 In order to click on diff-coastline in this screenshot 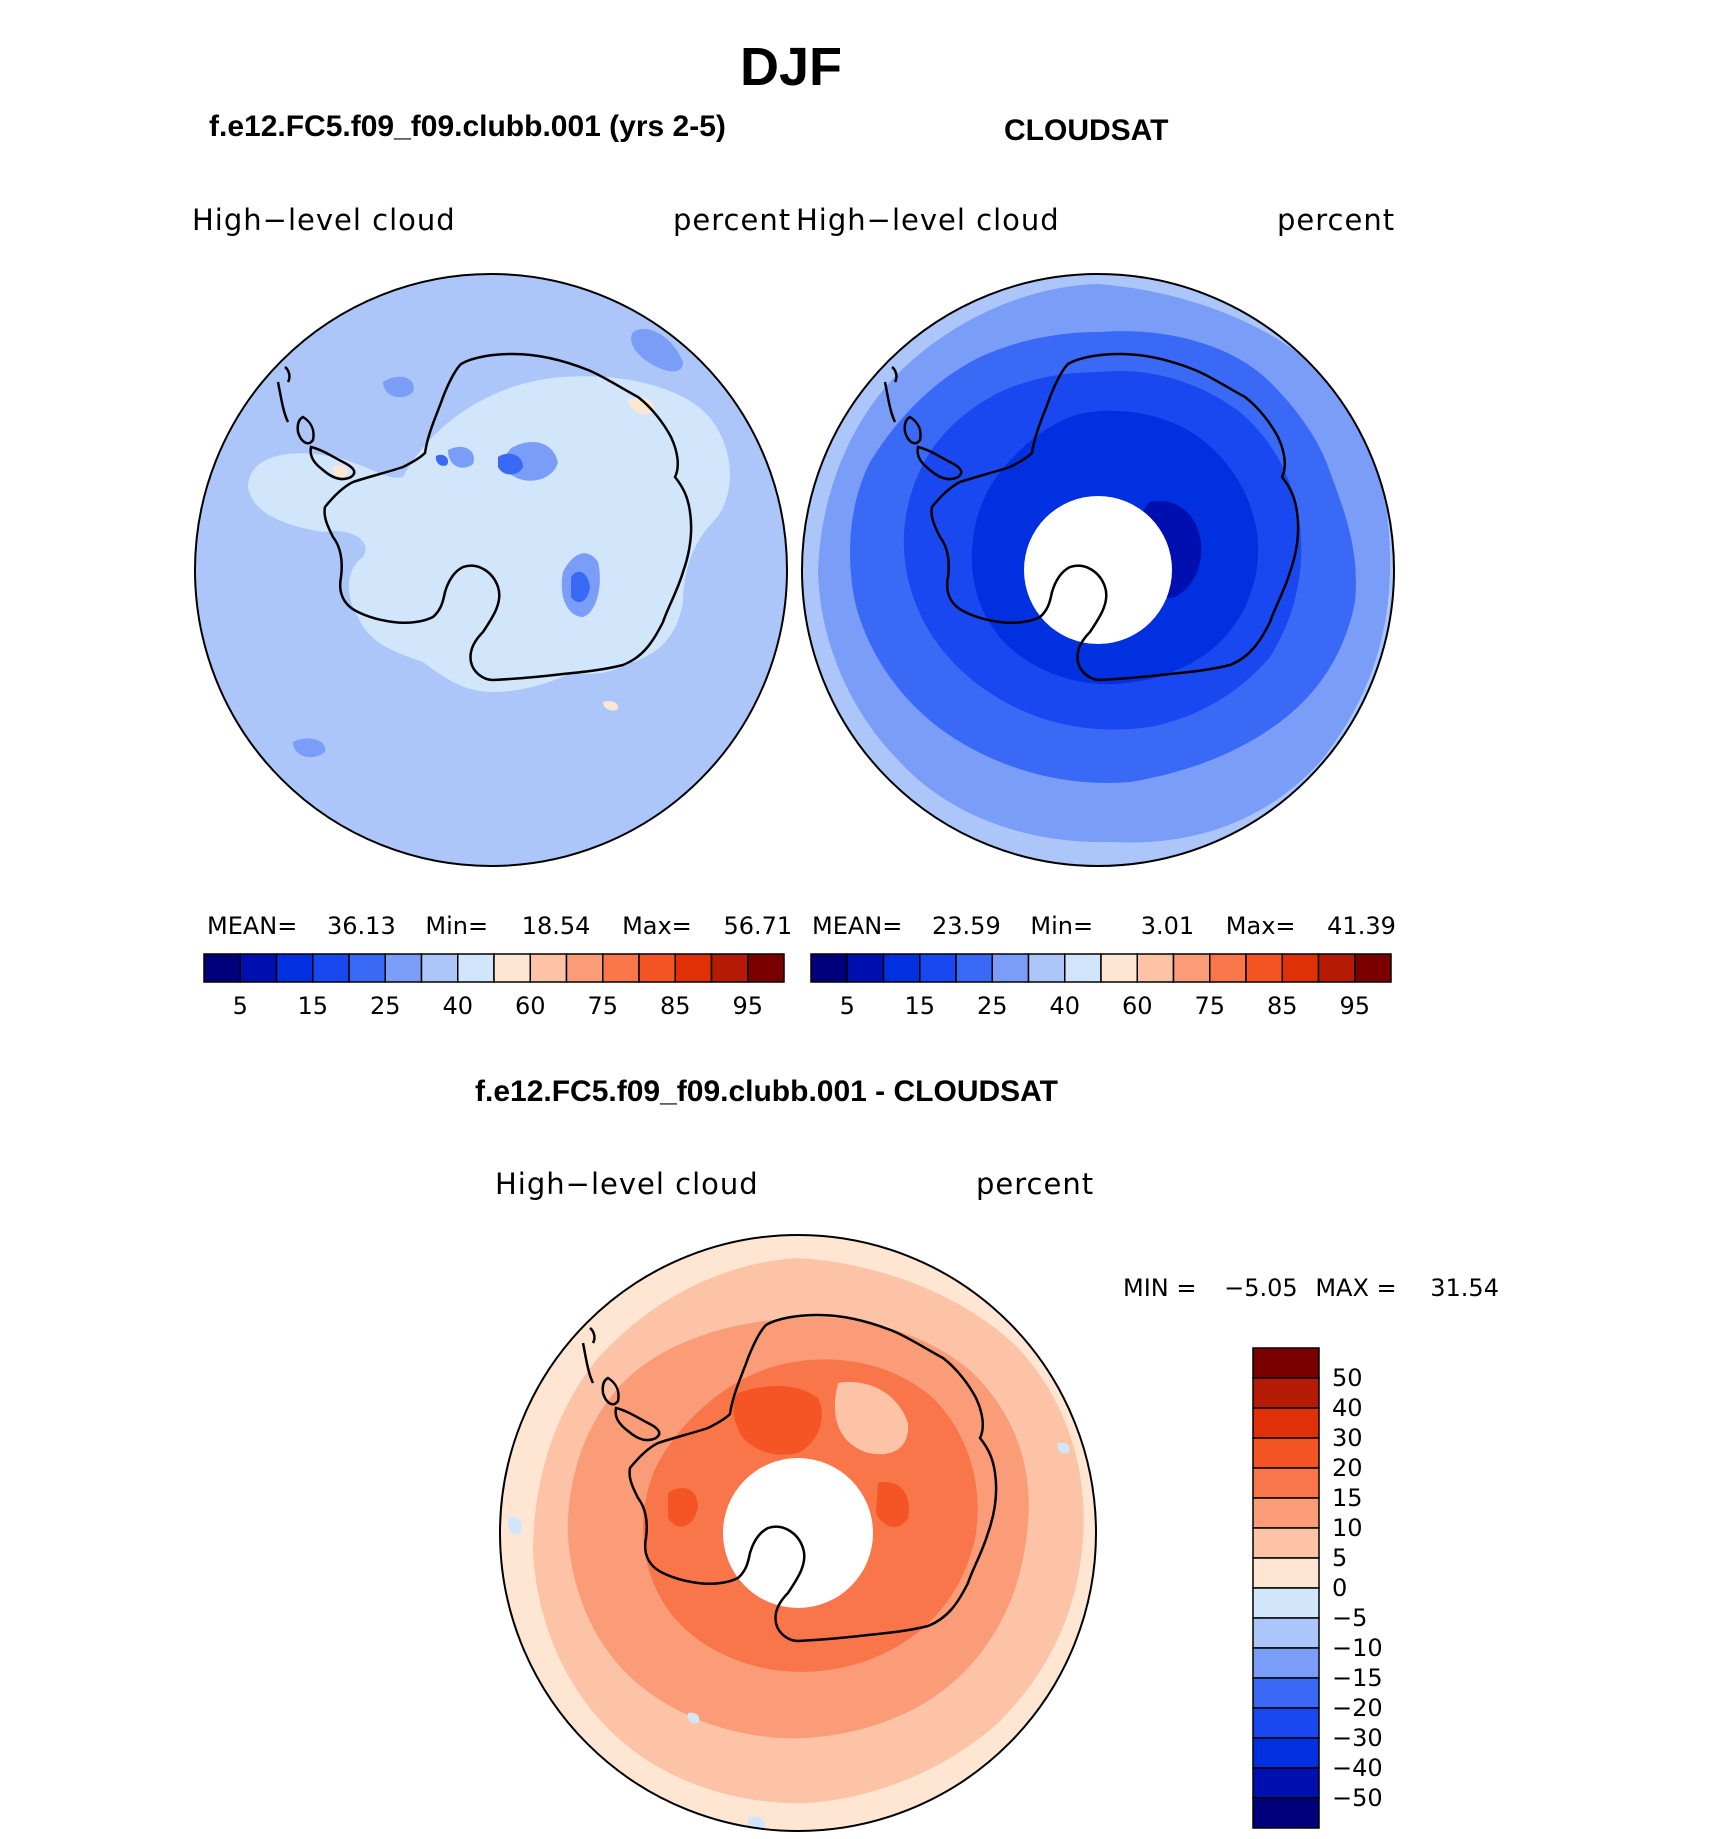, I will do `click(785, 1472)`.